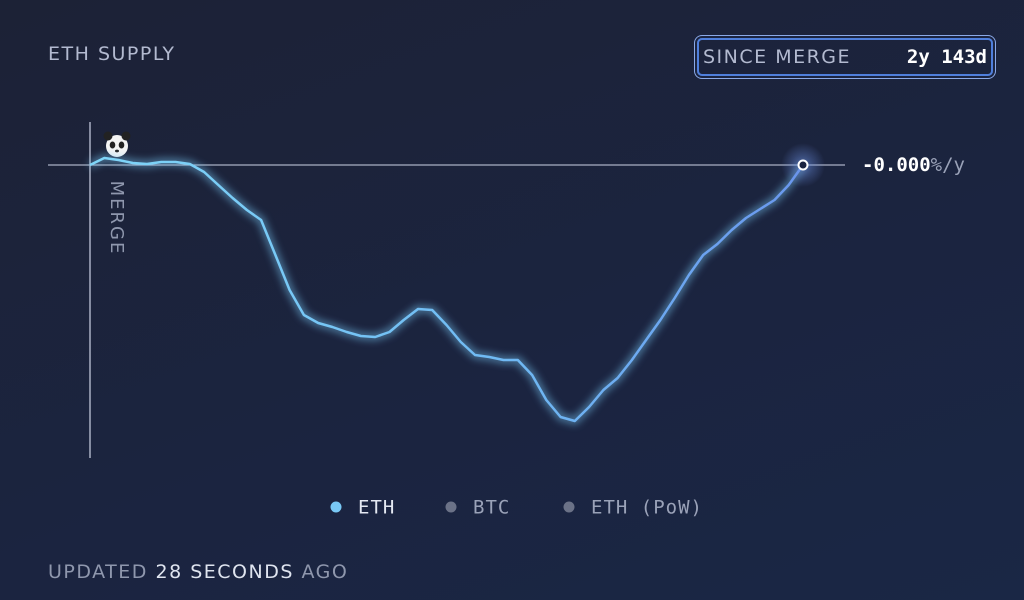 The width and height of the screenshot is (1024, 600). I want to click on panda-icon, so click(117, 144).